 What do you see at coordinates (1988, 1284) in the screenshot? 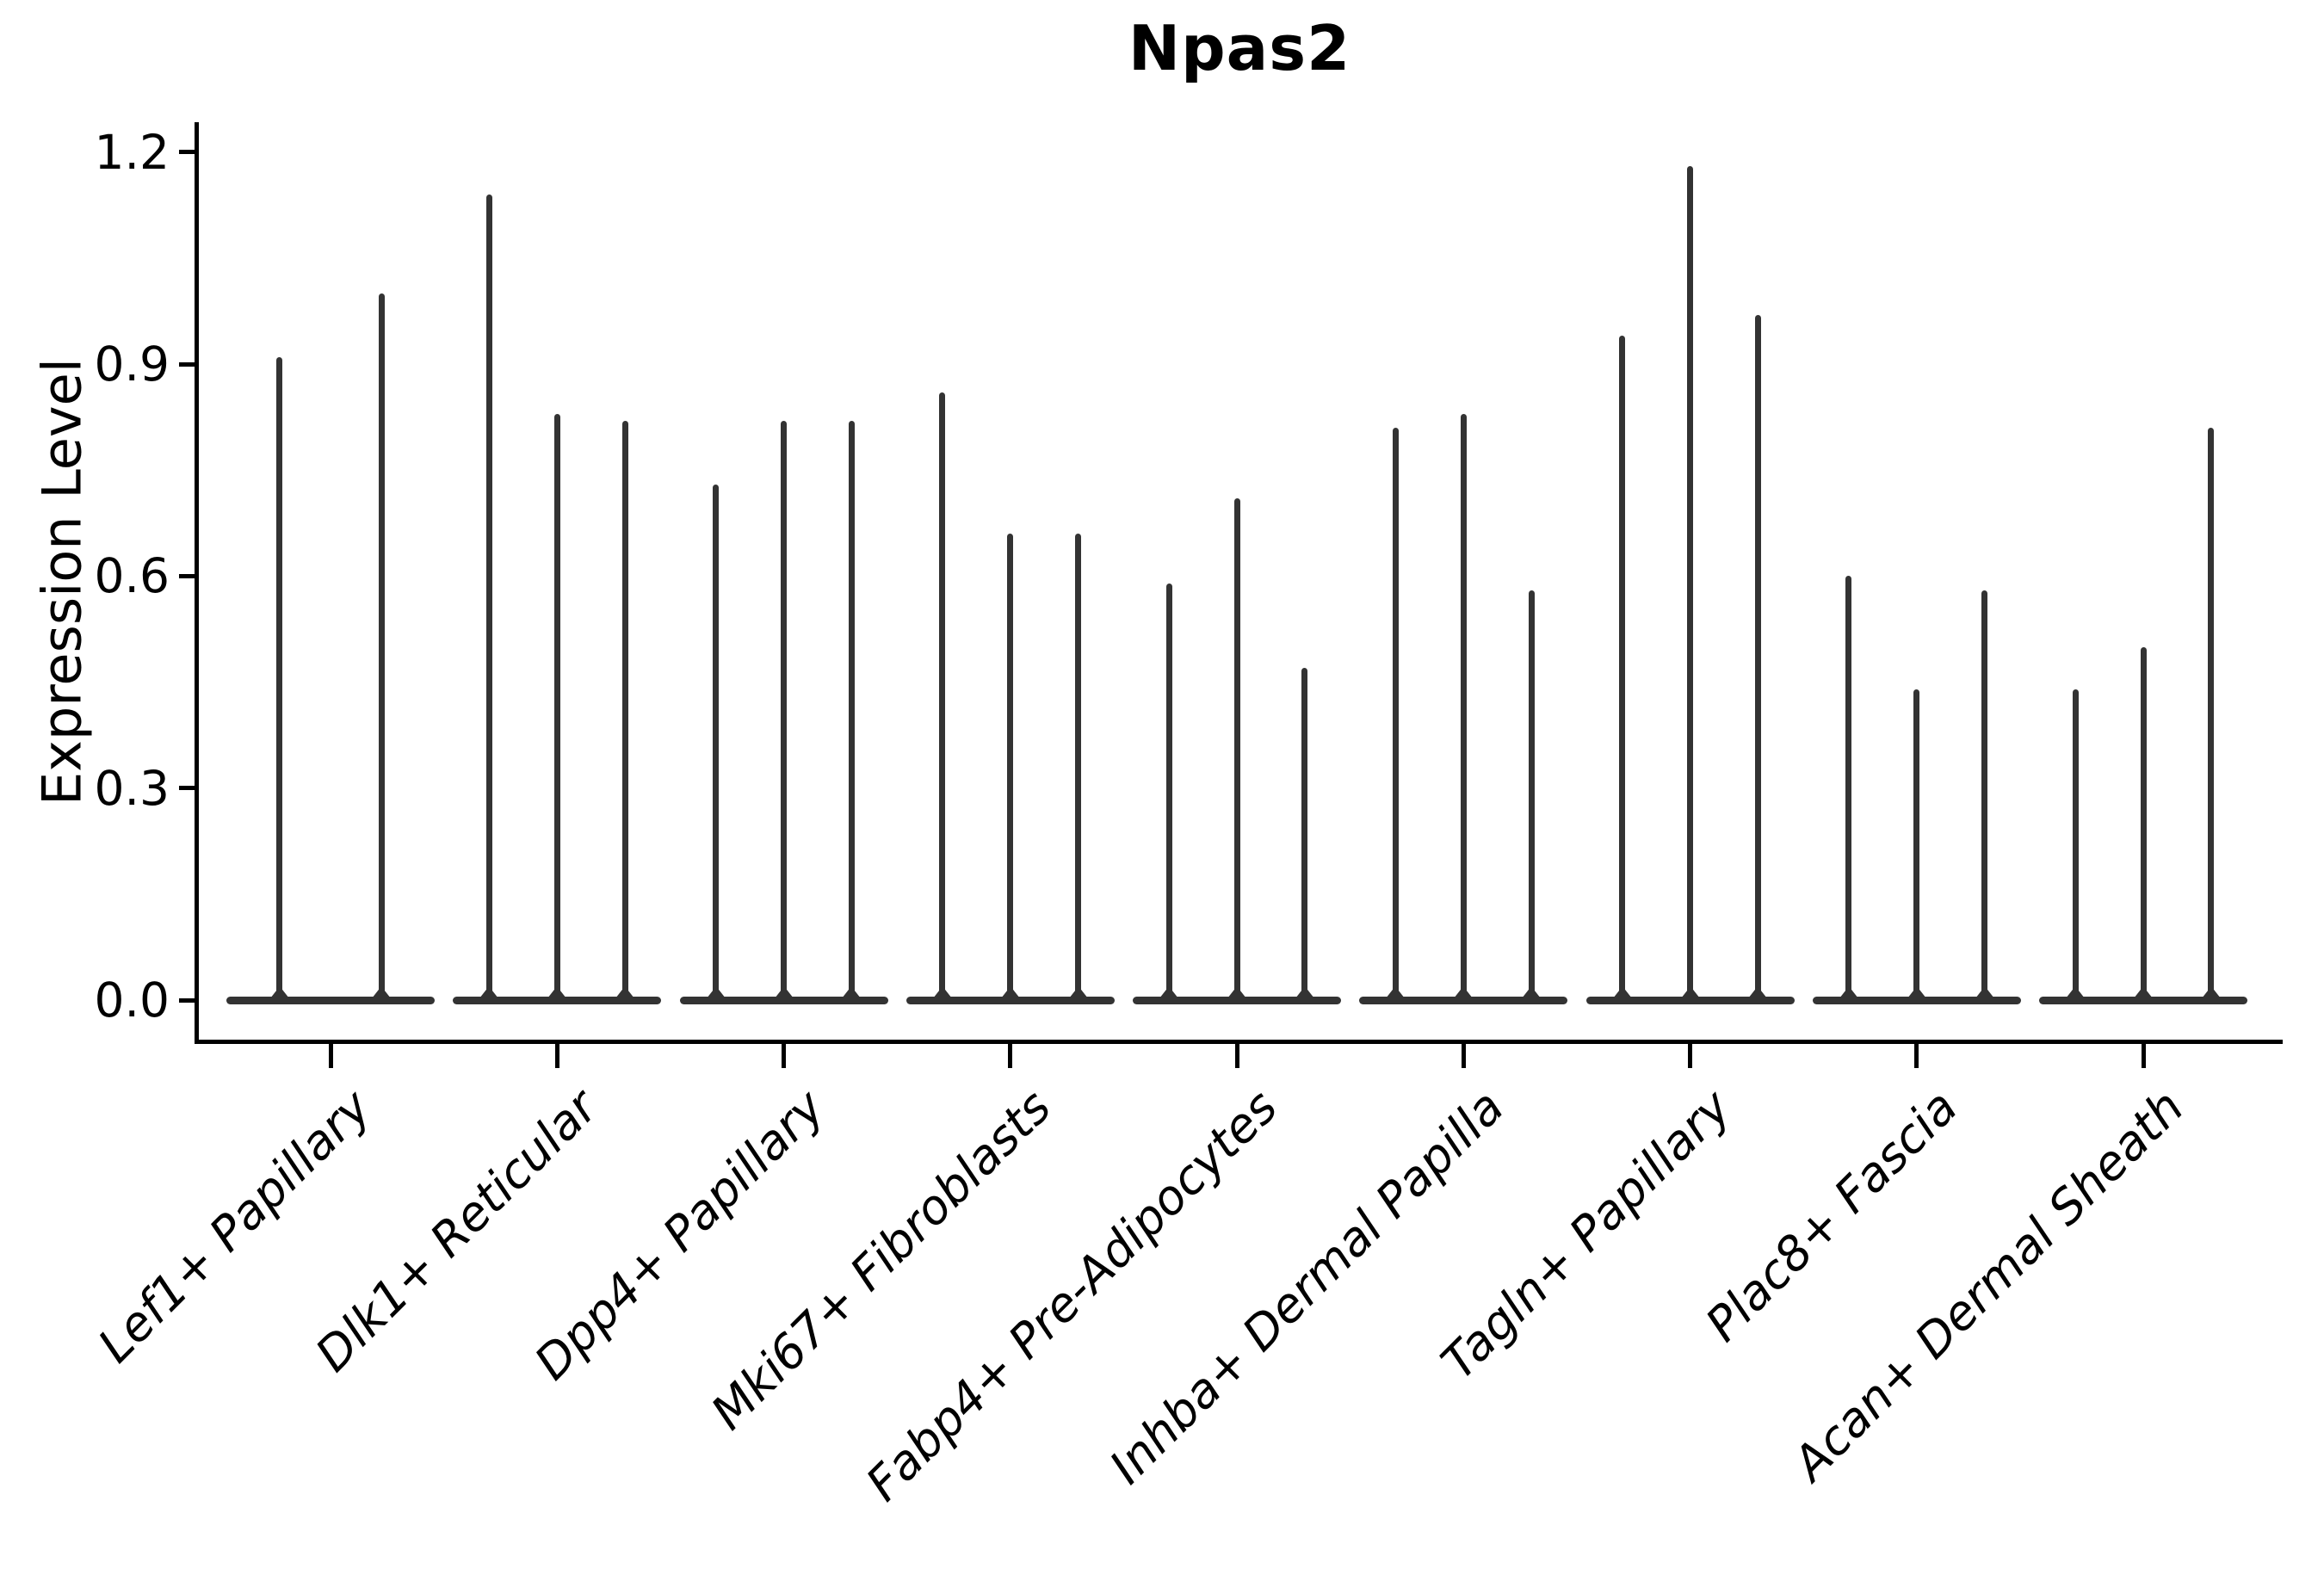
I see `x-tick-label: Acan+ Dermal Sheath` at bounding box center [1988, 1284].